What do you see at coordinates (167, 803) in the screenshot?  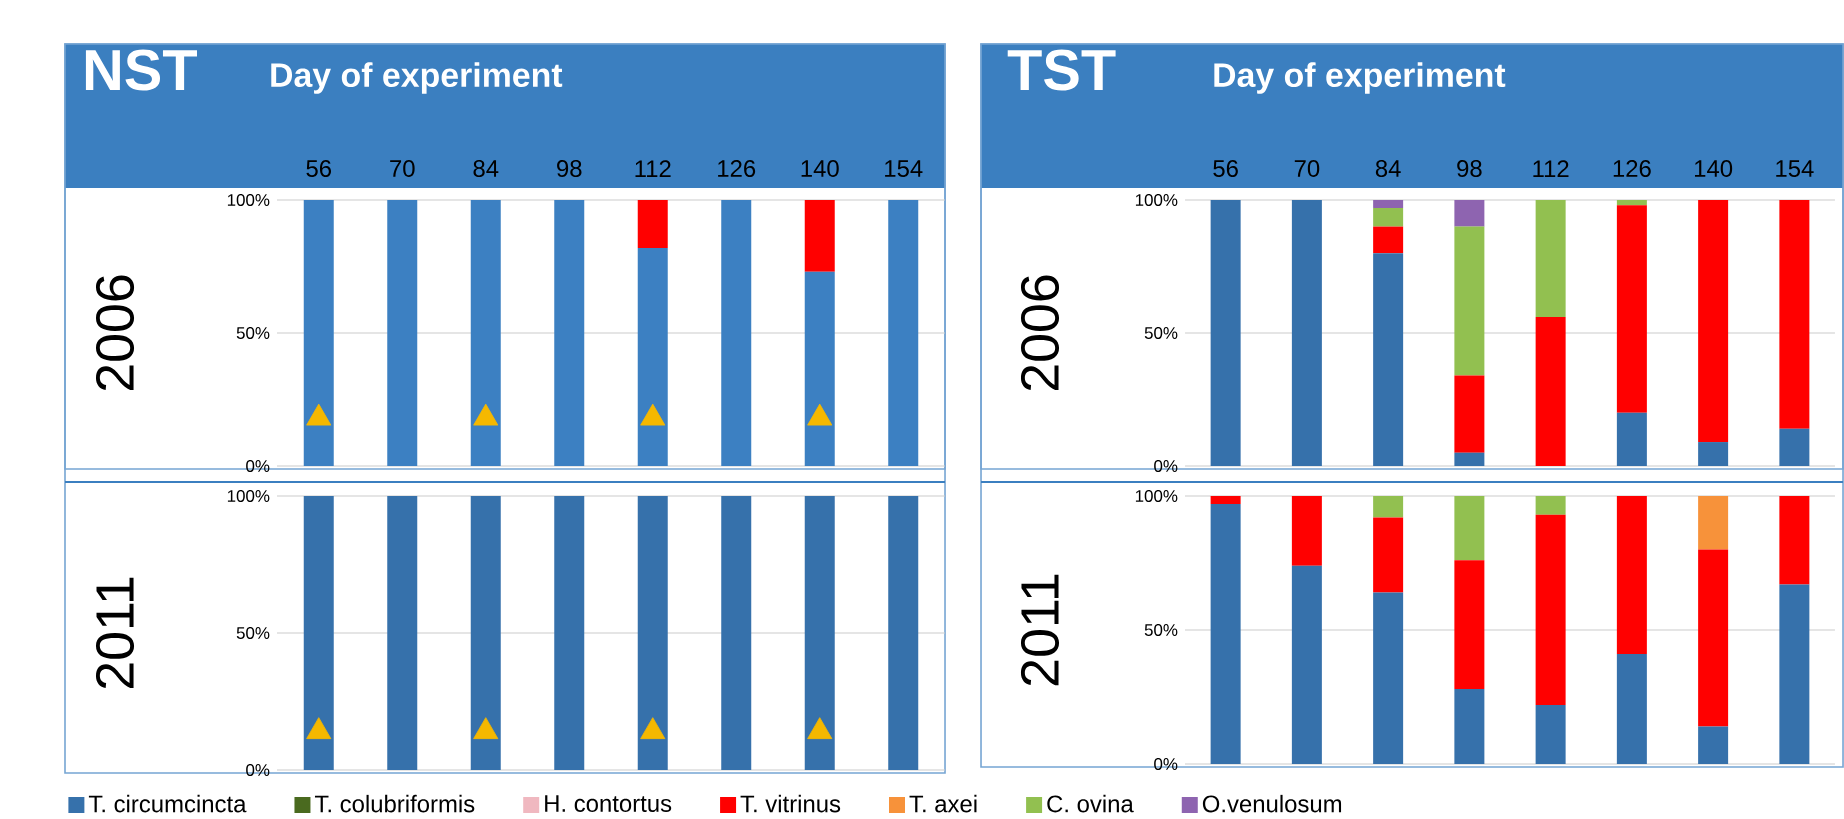 I see `legend-label: T. circumcincta` at bounding box center [167, 803].